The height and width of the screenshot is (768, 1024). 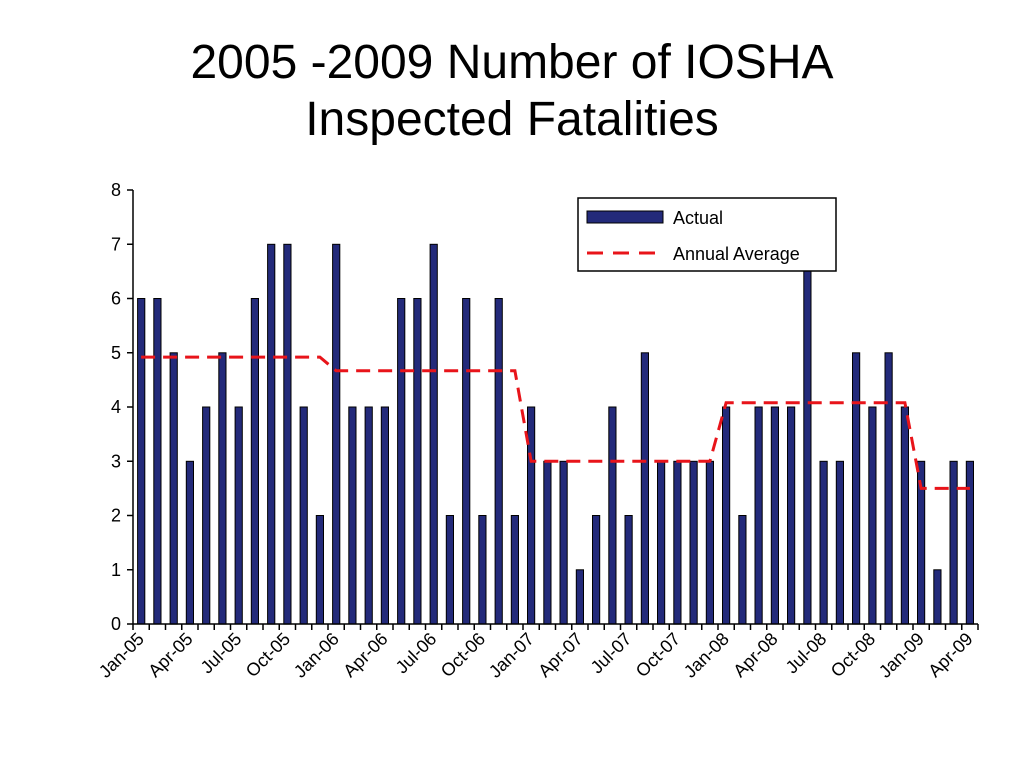 I want to click on x-tick-label: Apr-08, so click(x=755, y=655).